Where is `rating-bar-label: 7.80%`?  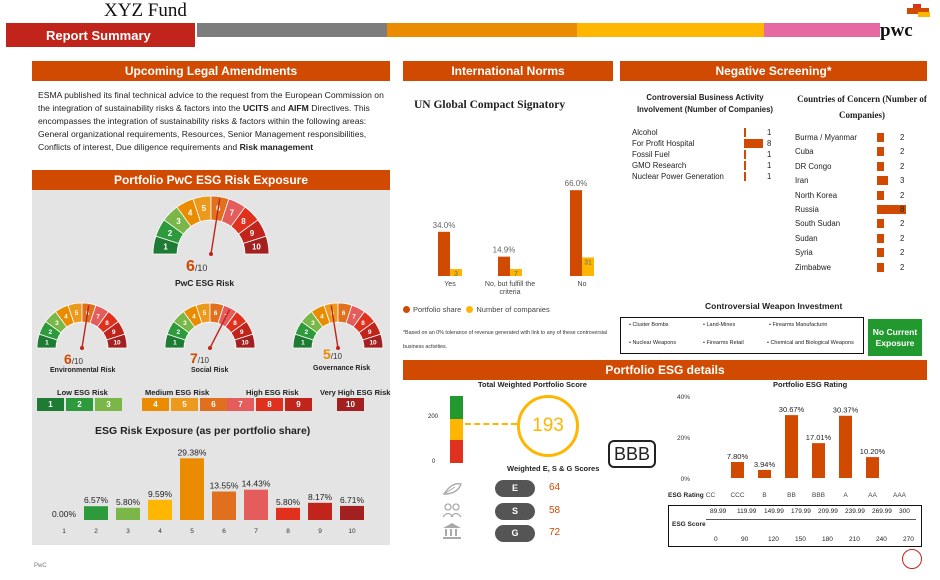 rating-bar-label: 7.80% is located at coordinates (738, 456).